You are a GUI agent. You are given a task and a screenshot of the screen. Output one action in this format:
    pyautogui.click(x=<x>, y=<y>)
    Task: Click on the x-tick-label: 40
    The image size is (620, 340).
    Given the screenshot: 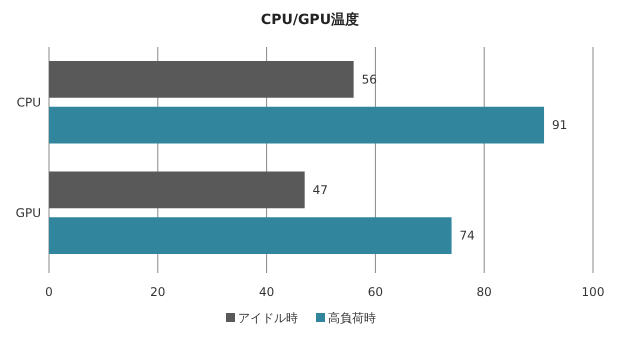 What is the action you would take?
    pyautogui.click(x=266, y=292)
    